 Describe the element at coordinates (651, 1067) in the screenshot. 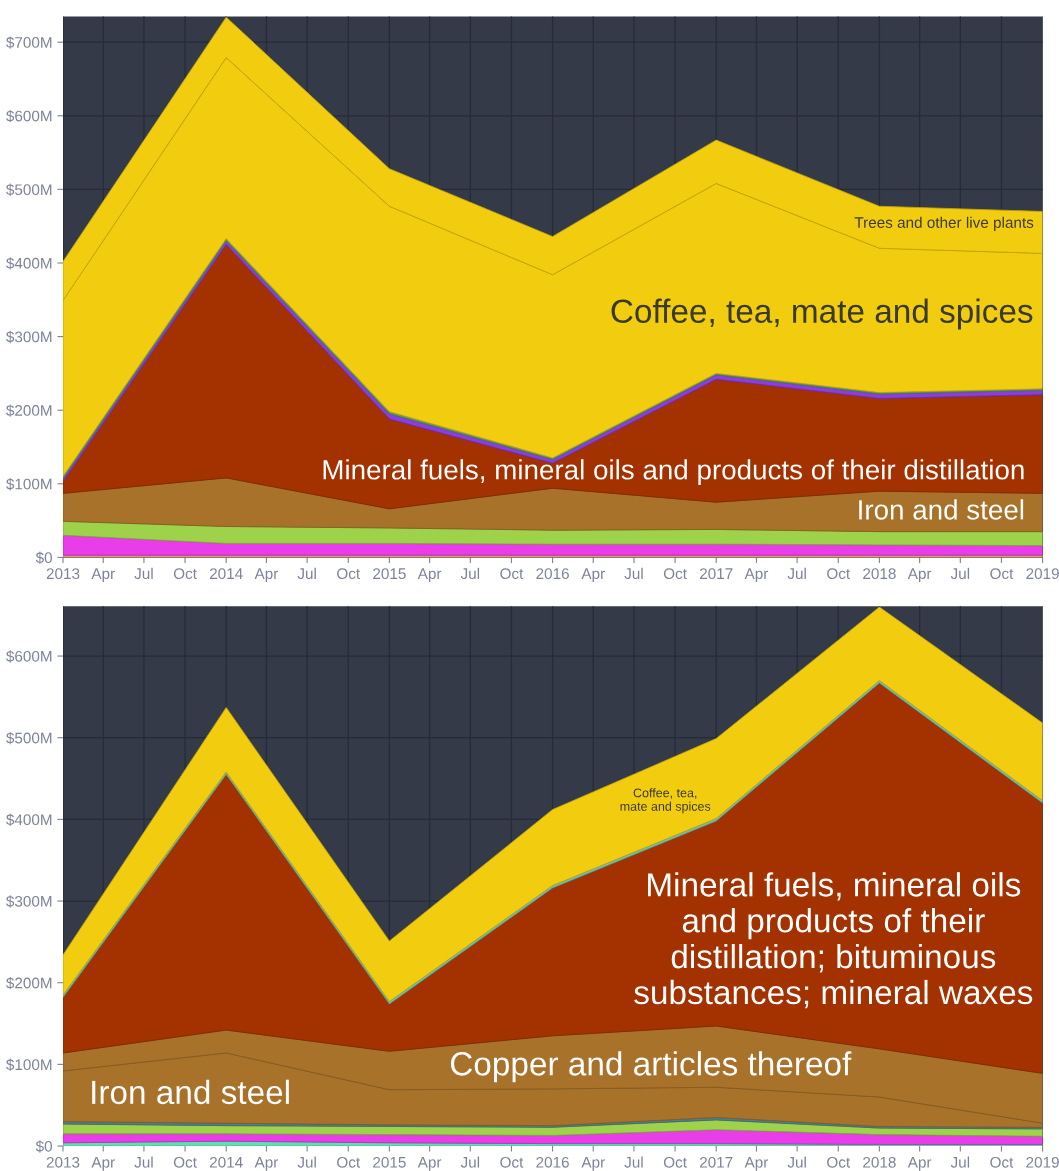

I see `series-label: Copper and articles thereof` at that location.